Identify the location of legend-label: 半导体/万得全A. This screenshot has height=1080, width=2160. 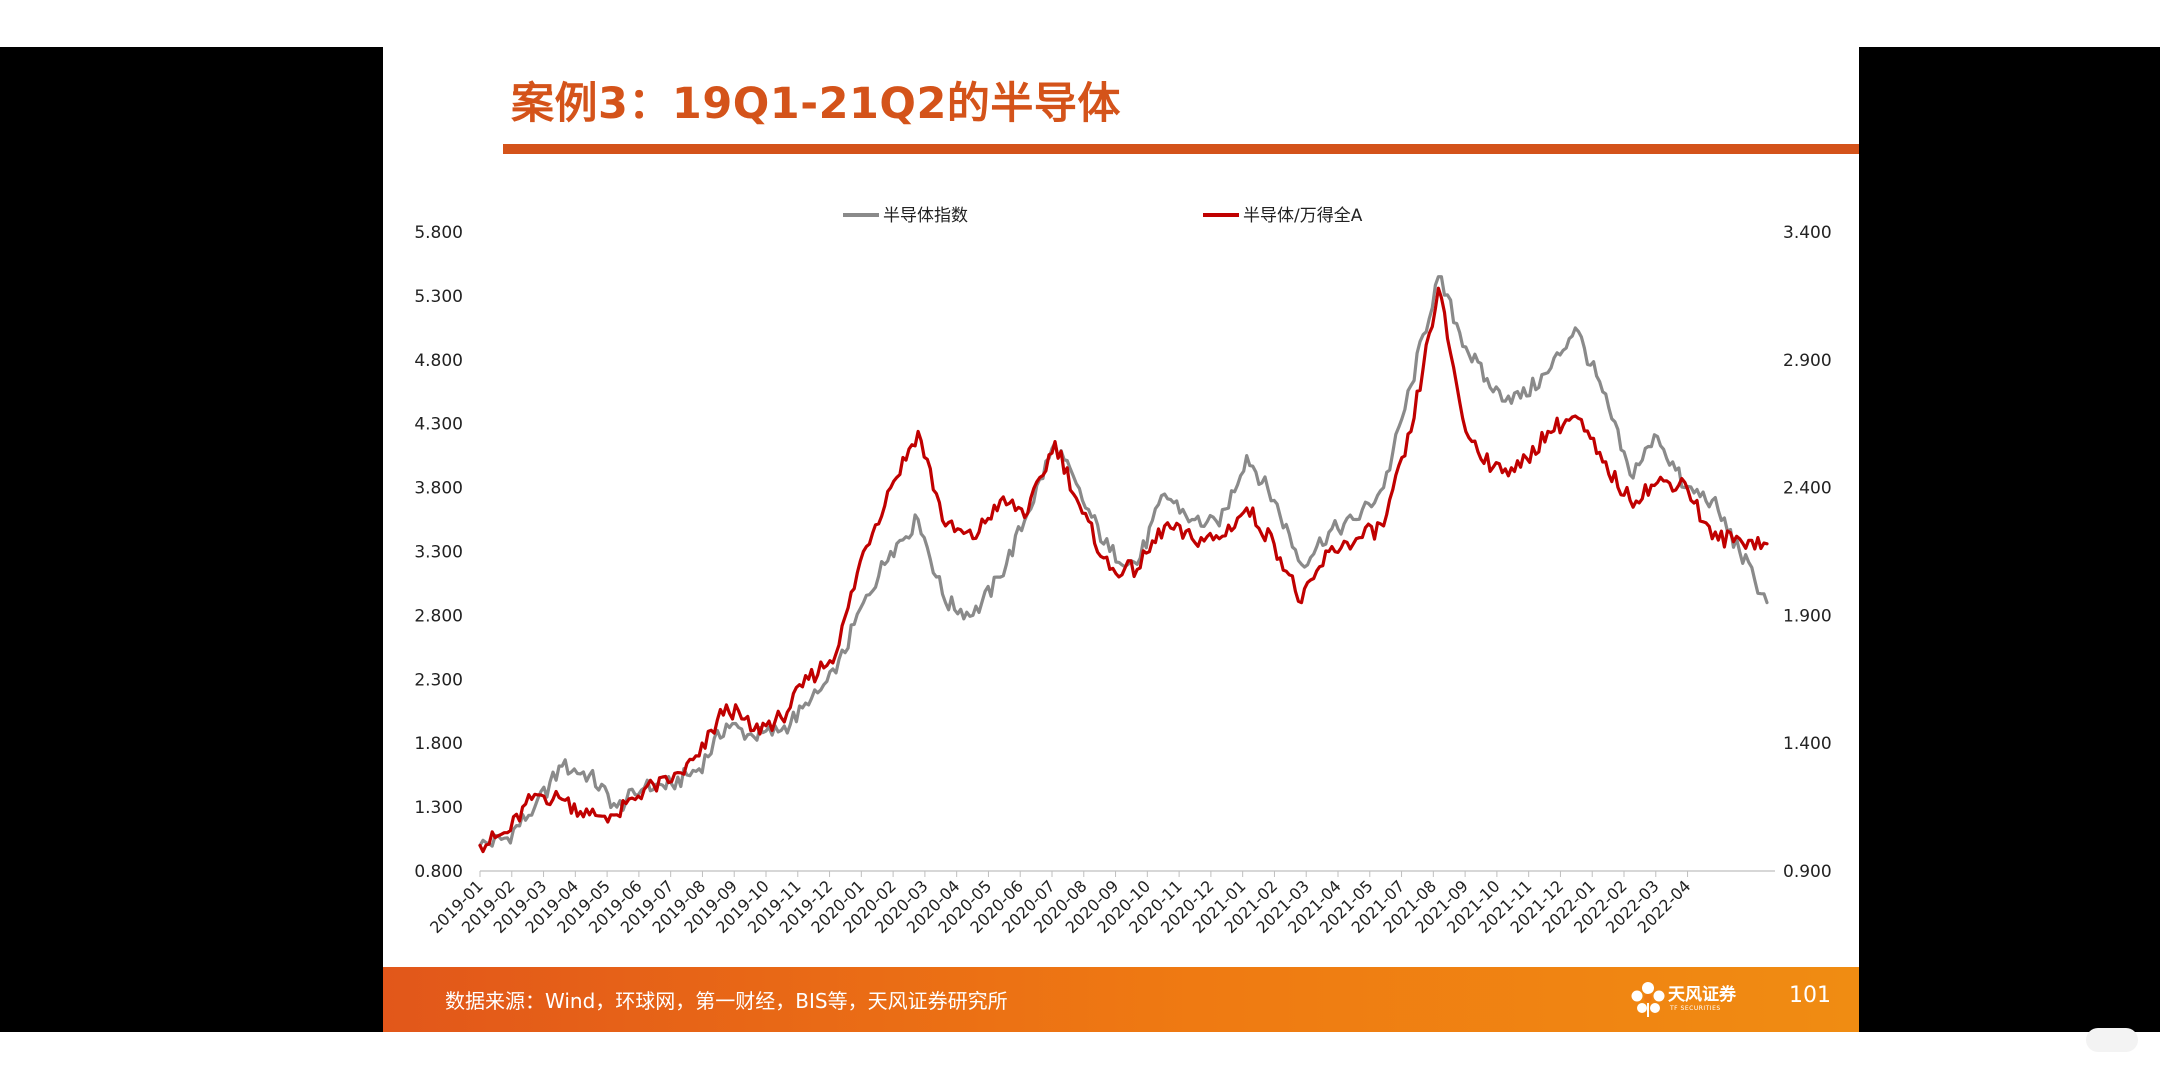
(1303, 216).